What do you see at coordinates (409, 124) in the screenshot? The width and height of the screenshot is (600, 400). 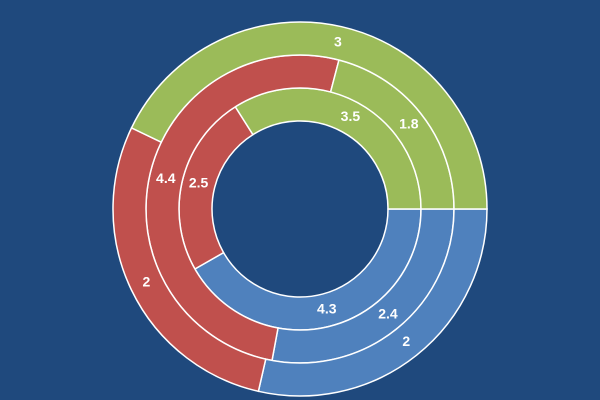 I see `data-label: 1.8` at bounding box center [409, 124].